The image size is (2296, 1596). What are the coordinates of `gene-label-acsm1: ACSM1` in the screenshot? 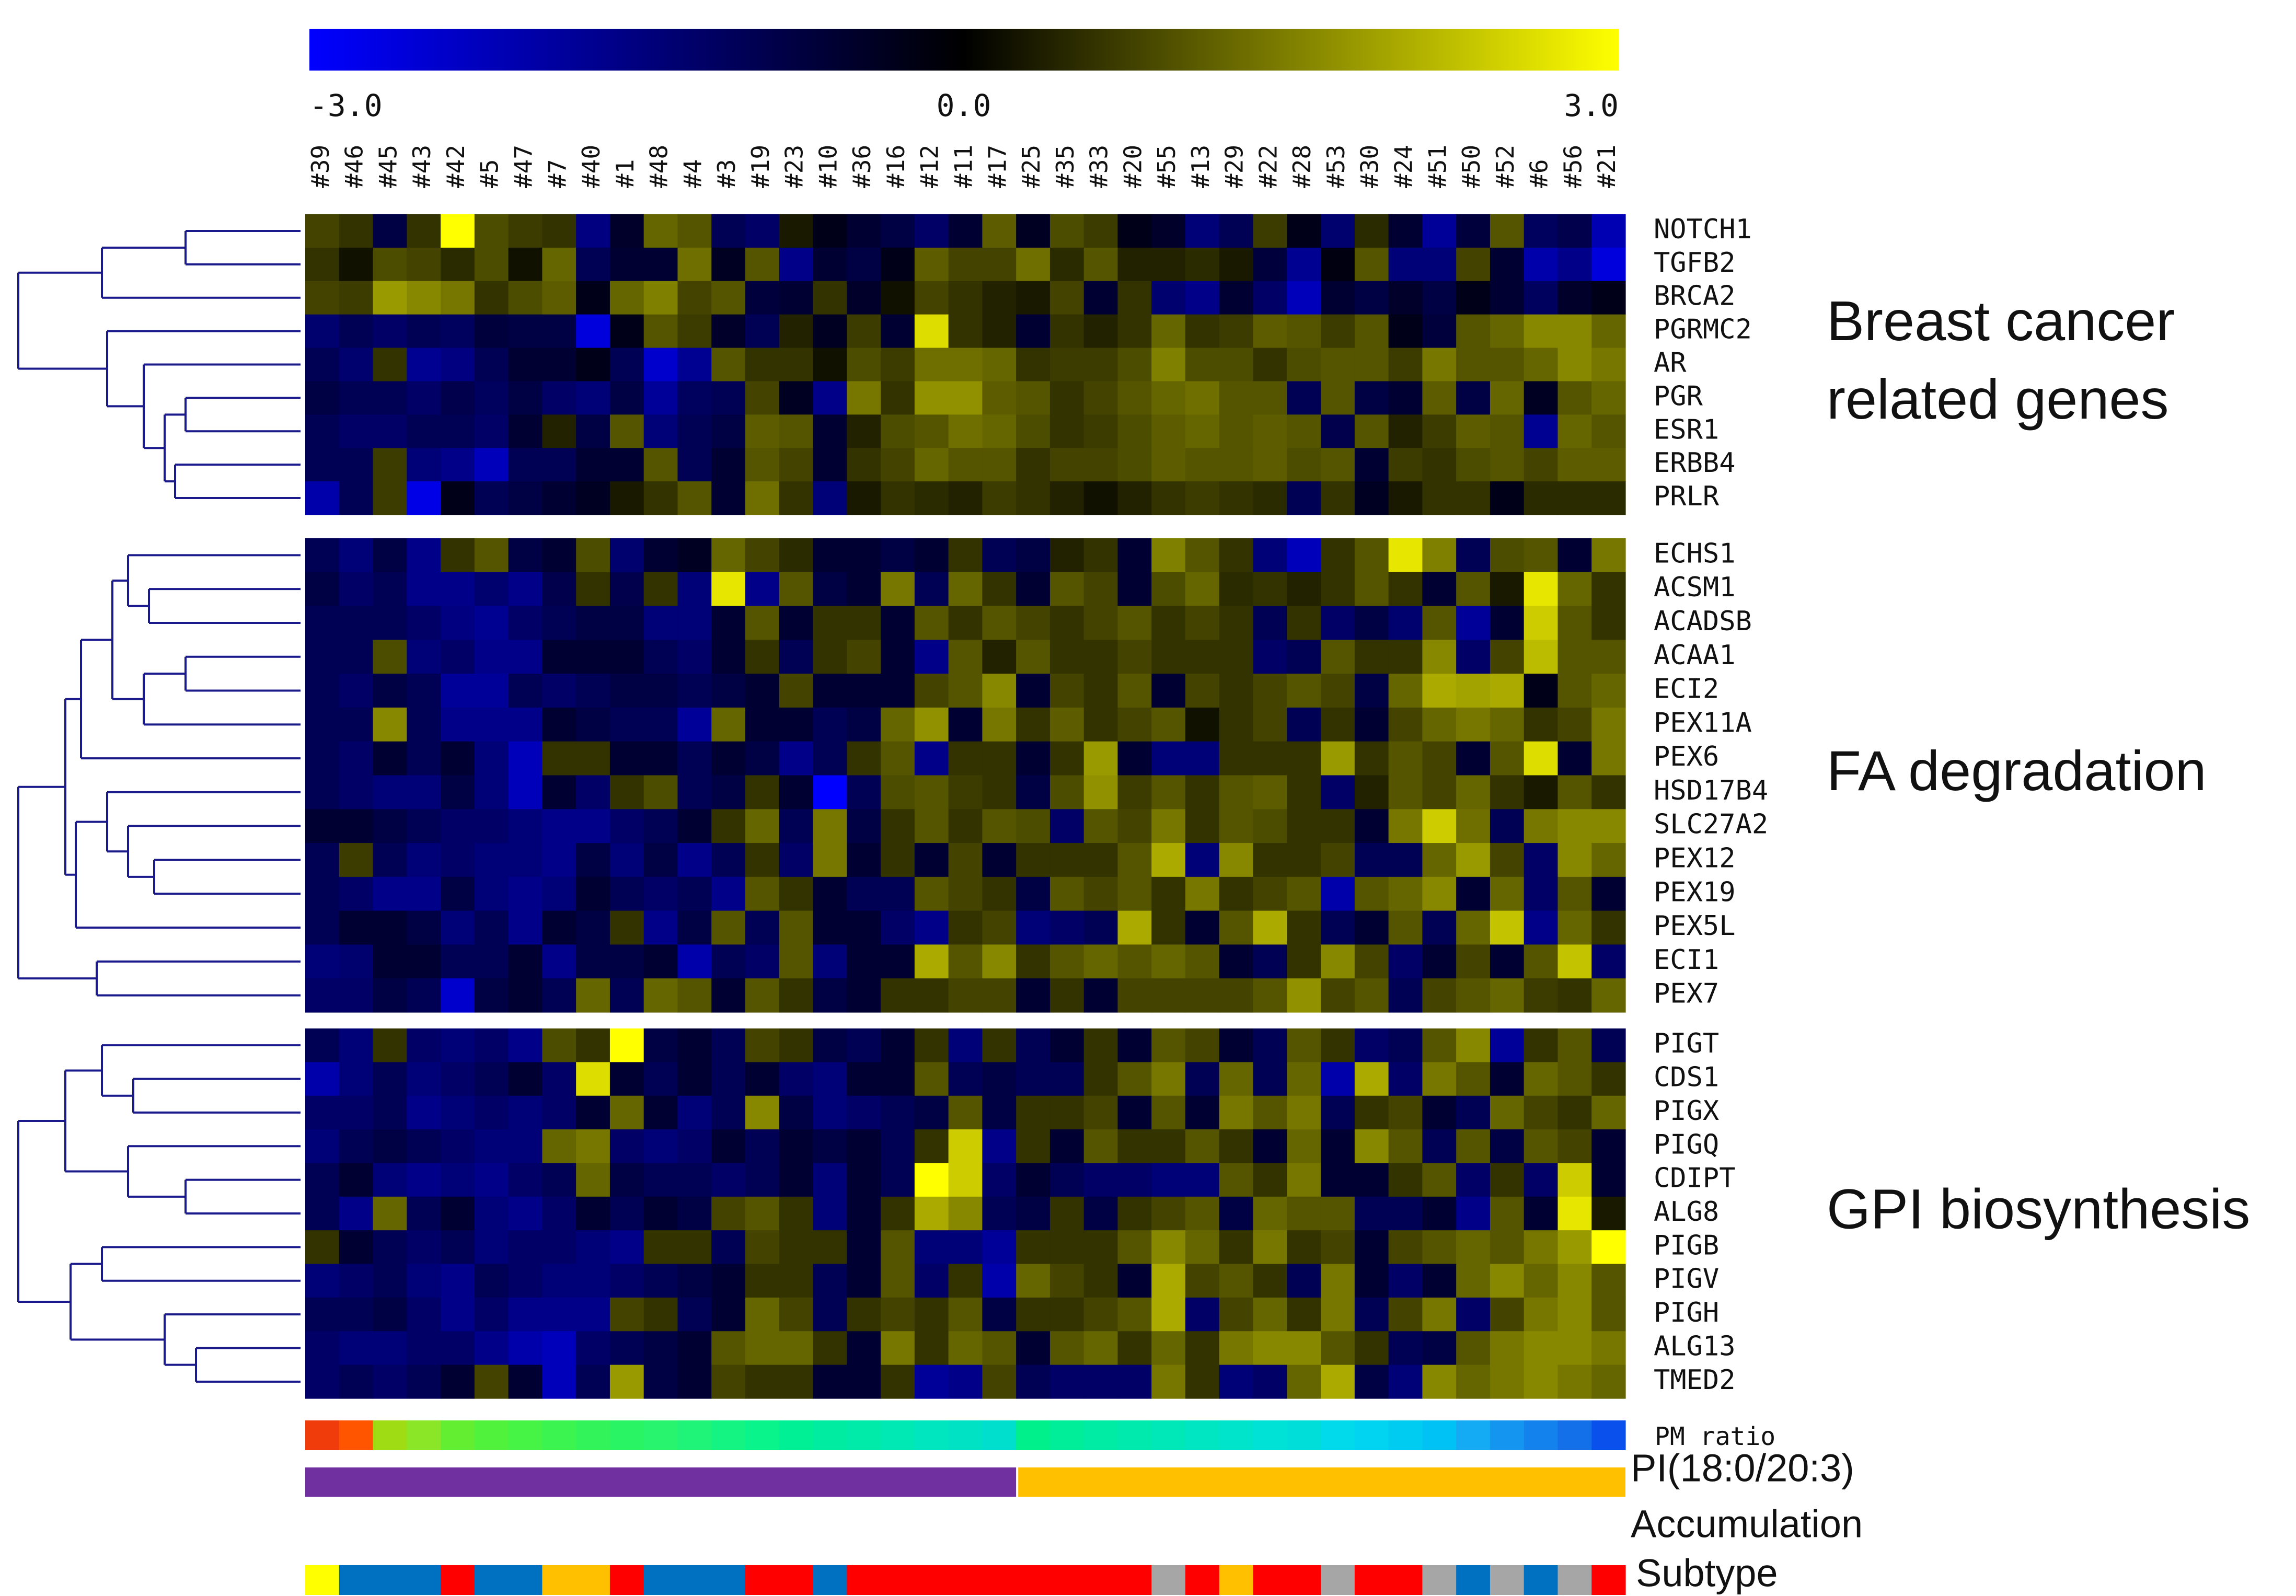 It's located at (1695, 587).